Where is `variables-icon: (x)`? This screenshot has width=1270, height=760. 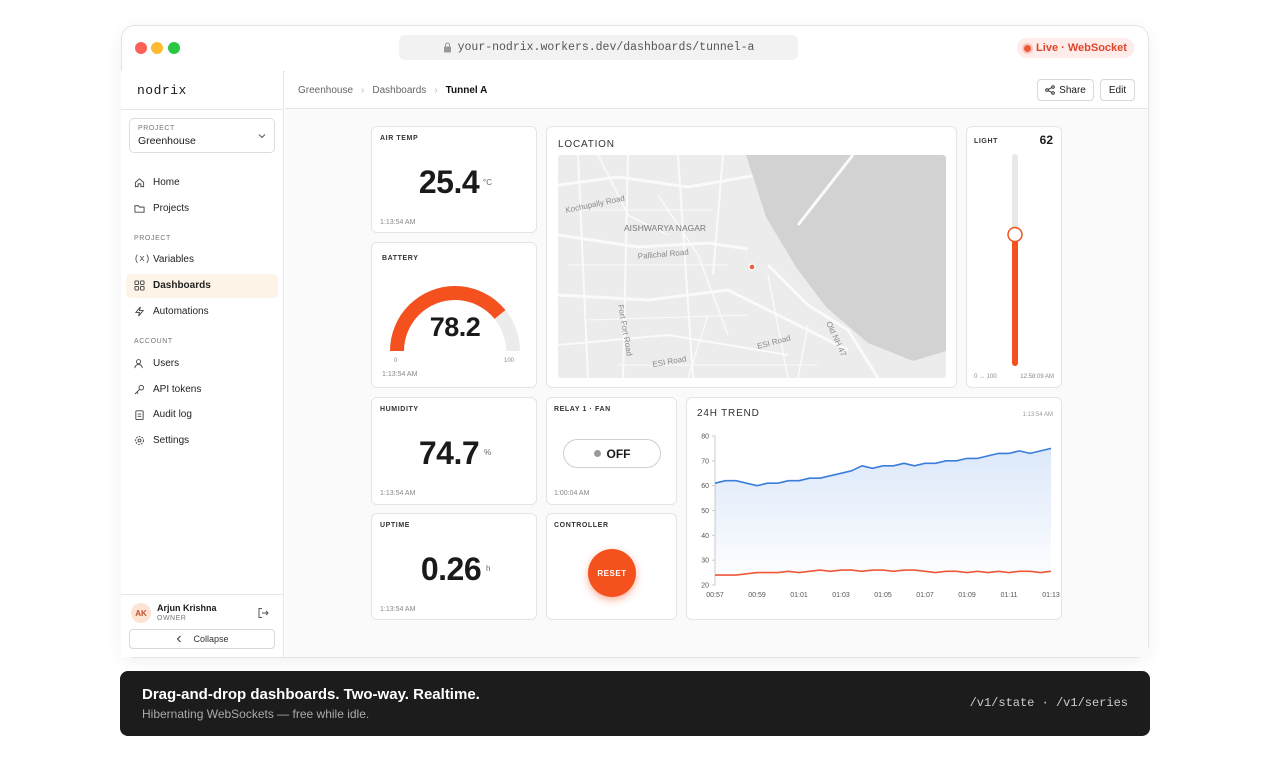 variables-icon: (x) is located at coordinates (142, 259).